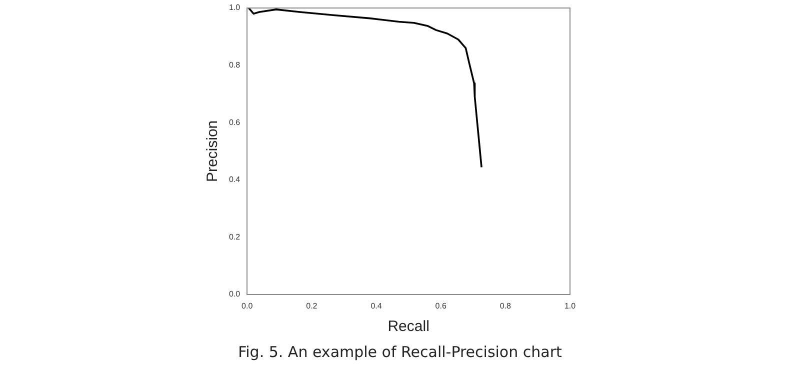 The height and width of the screenshot is (372, 800). What do you see at coordinates (234, 65) in the screenshot?
I see `y-tick-label: 0.8` at bounding box center [234, 65].